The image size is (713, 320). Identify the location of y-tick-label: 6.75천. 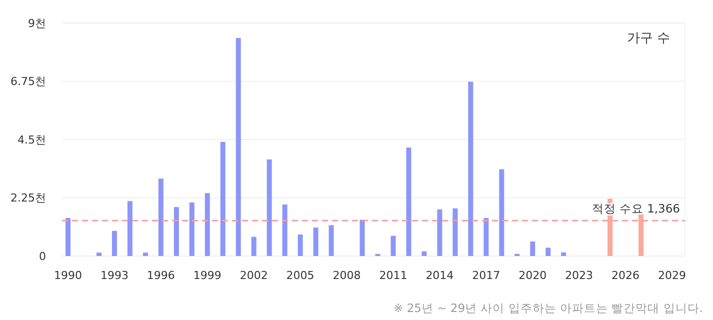
(28, 81).